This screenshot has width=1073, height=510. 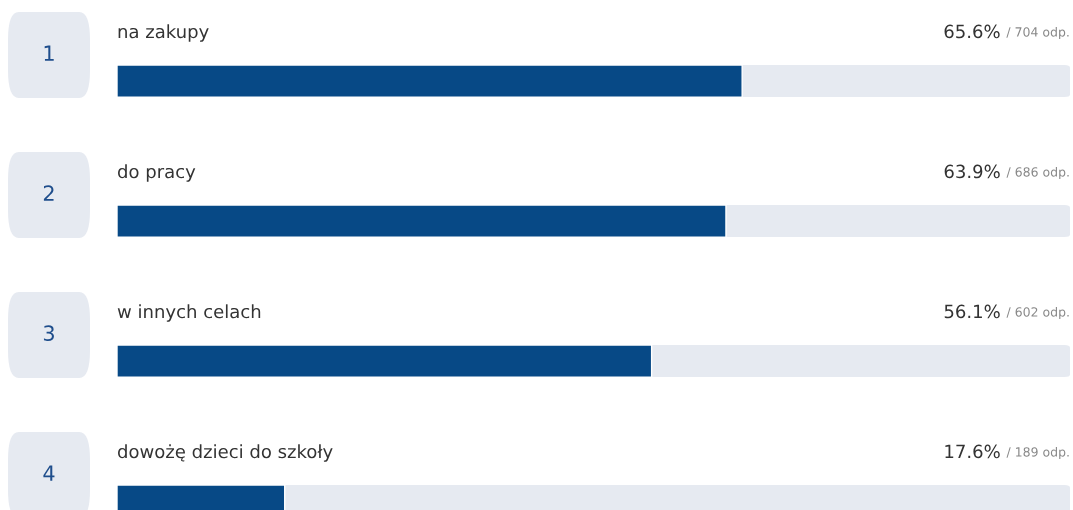 What do you see at coordinates (49, 53) in the screenshot?
I see `text: 1` at bounding box center [49, 53].